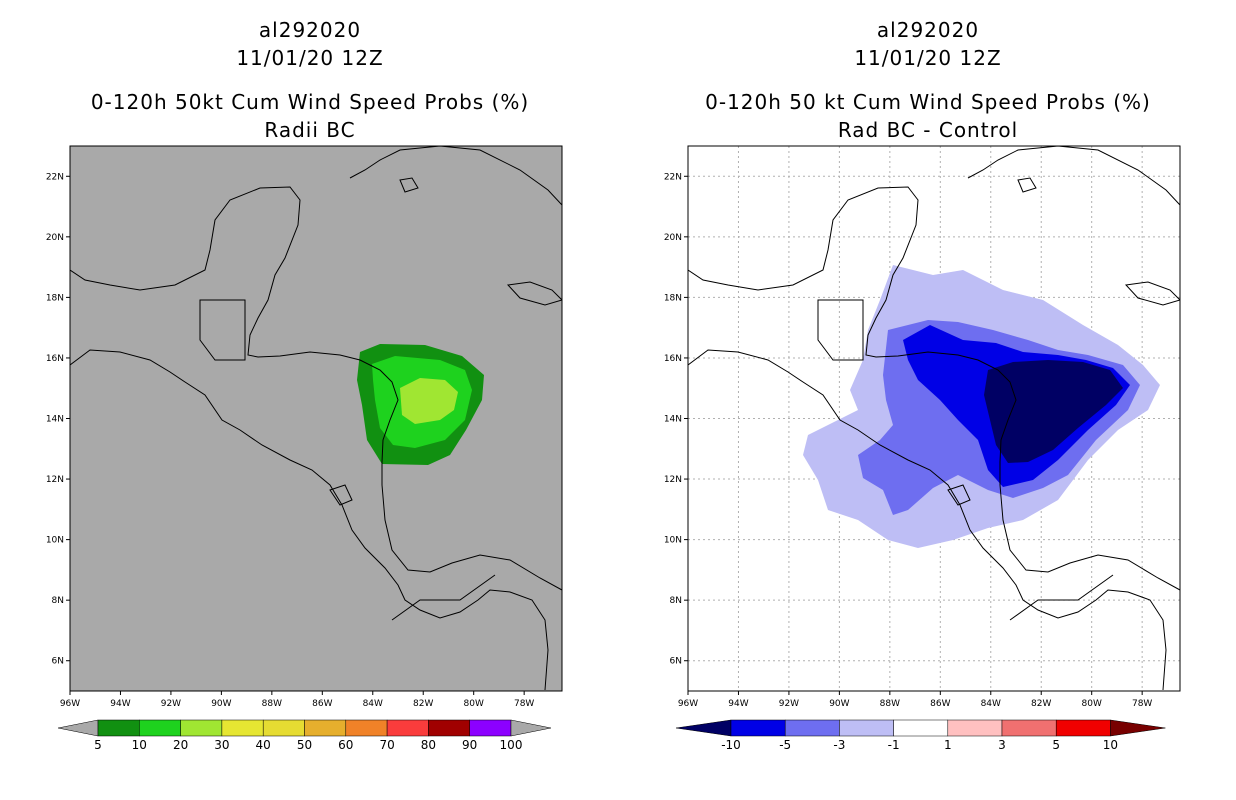  What do you see at coordinates (386, 745) in the screenshot?
I see `colorbar-label: 70` at bounding box center [386, 745].